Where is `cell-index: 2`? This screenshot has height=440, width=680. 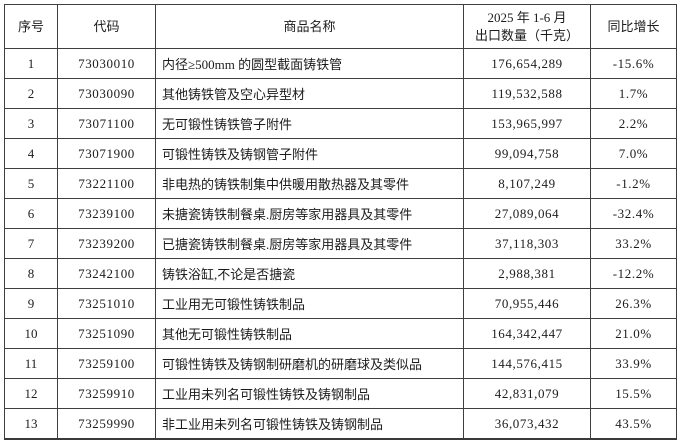
cell-index: 2 is located at coordinates (31, 93).